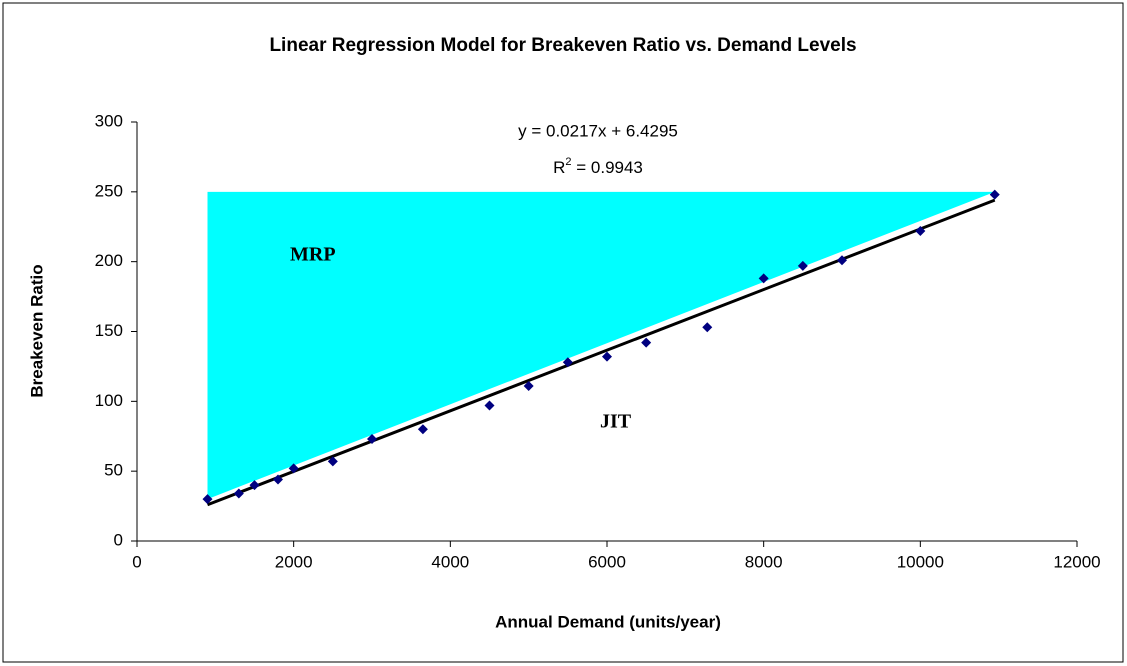 This screenshot has width=1127, height=666. Describe the element at coordinates (608, 621) in the screenshot. I see `x-axis-title: Annual Demand (units/year)` at that location.